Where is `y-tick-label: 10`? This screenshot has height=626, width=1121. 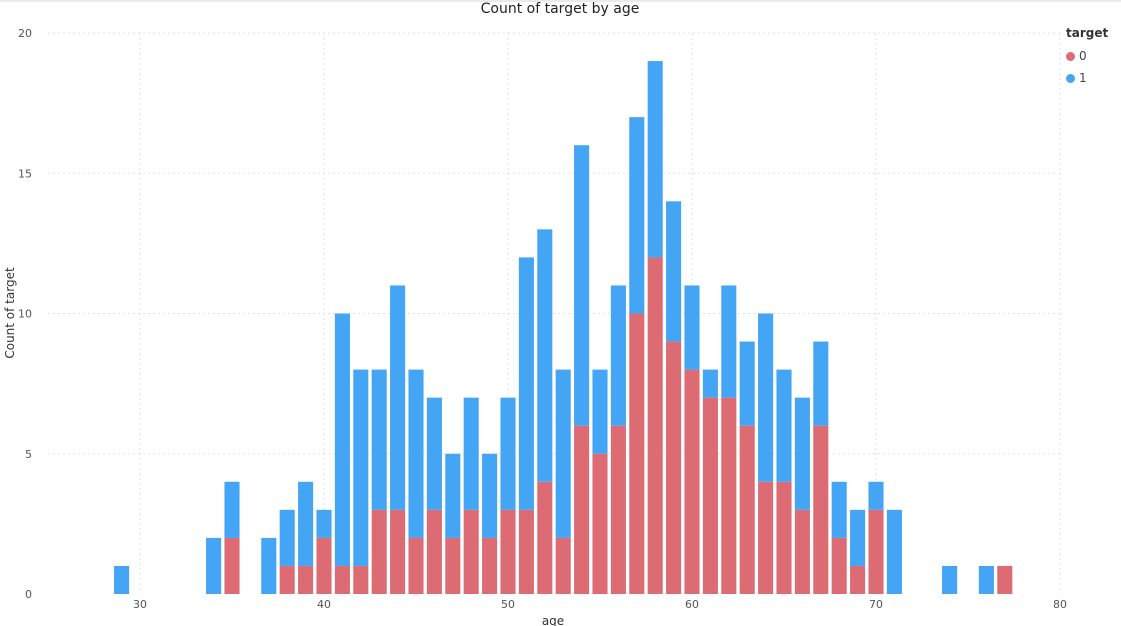 y-tick-label: 10 is located at coordinates (25, 314).